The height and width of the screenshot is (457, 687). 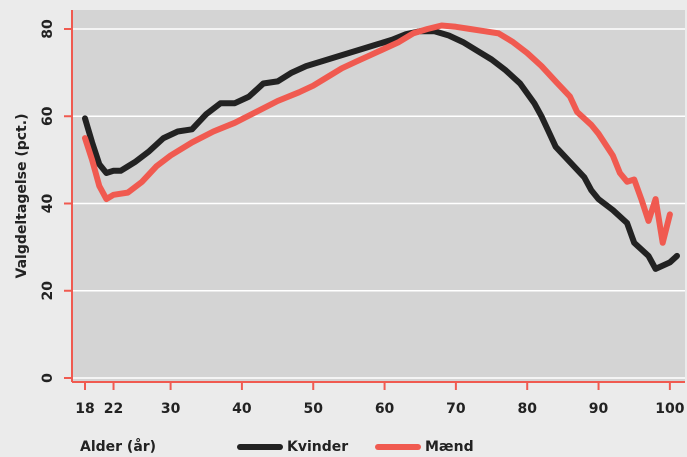 I want to click on x-tick-label-80: 80, so click(x=527, y=409).